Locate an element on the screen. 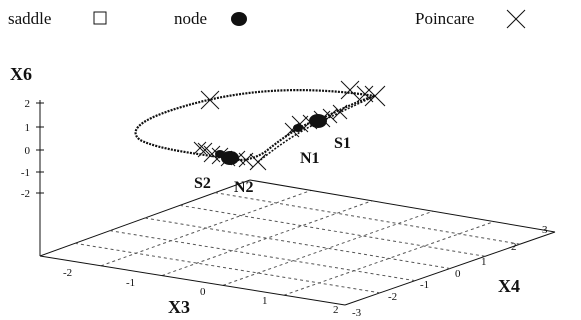  z-axis: X6 2 1 0 -1 -2 is located at coordinates (27, 160).